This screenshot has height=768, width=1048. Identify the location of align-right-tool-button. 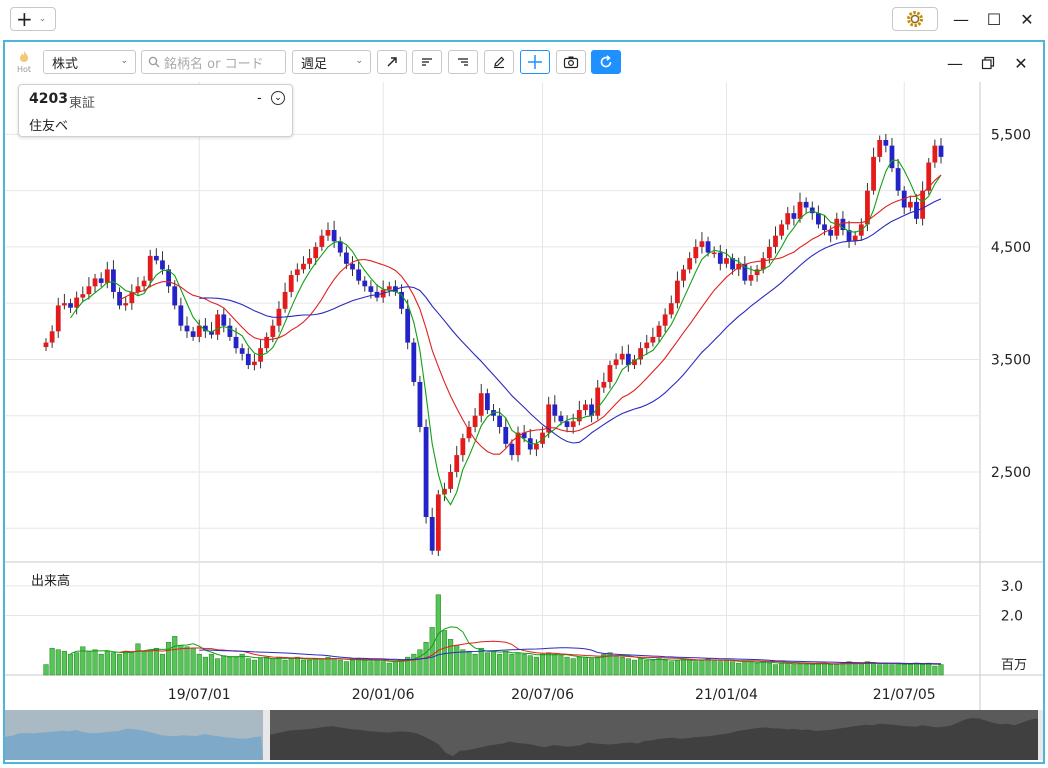
(463, 62).